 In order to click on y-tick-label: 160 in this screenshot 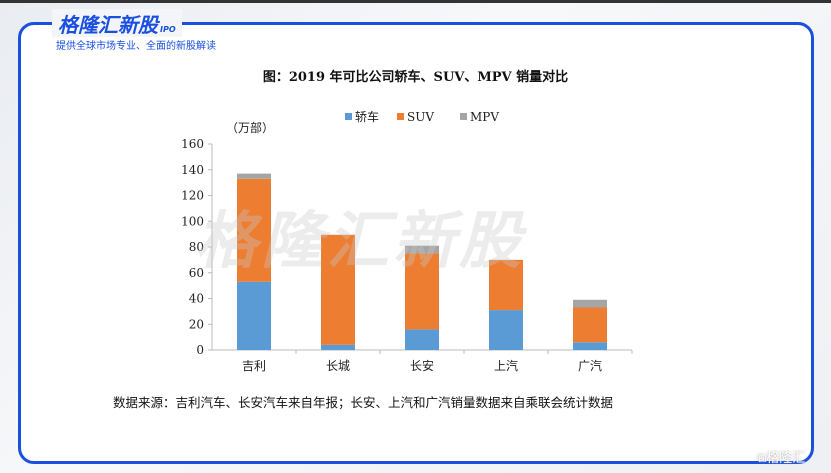, I will do `click(192, 144)`.